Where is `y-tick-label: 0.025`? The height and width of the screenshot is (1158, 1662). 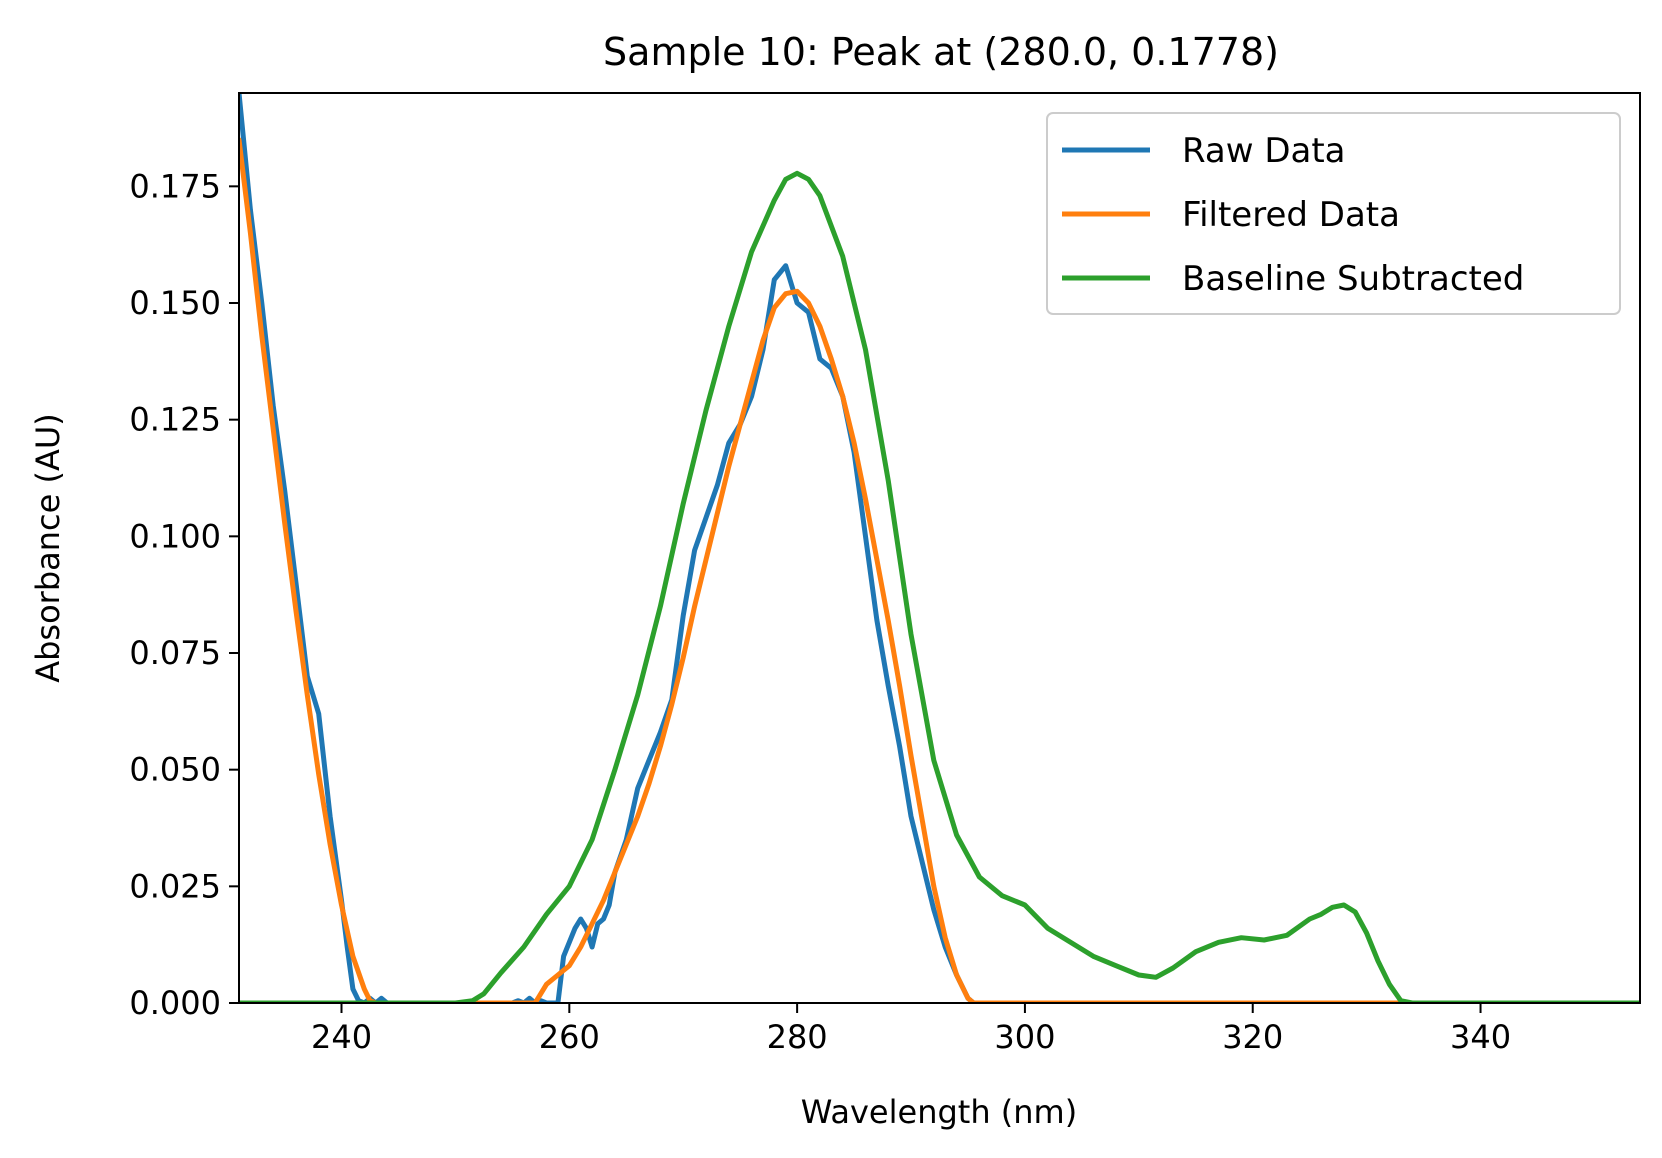 y-tick-label: 0.025 is located at coordinates (175, 886).